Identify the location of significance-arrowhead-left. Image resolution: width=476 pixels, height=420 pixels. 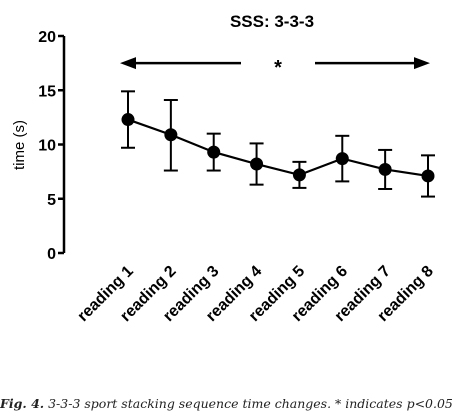
(128, 63).